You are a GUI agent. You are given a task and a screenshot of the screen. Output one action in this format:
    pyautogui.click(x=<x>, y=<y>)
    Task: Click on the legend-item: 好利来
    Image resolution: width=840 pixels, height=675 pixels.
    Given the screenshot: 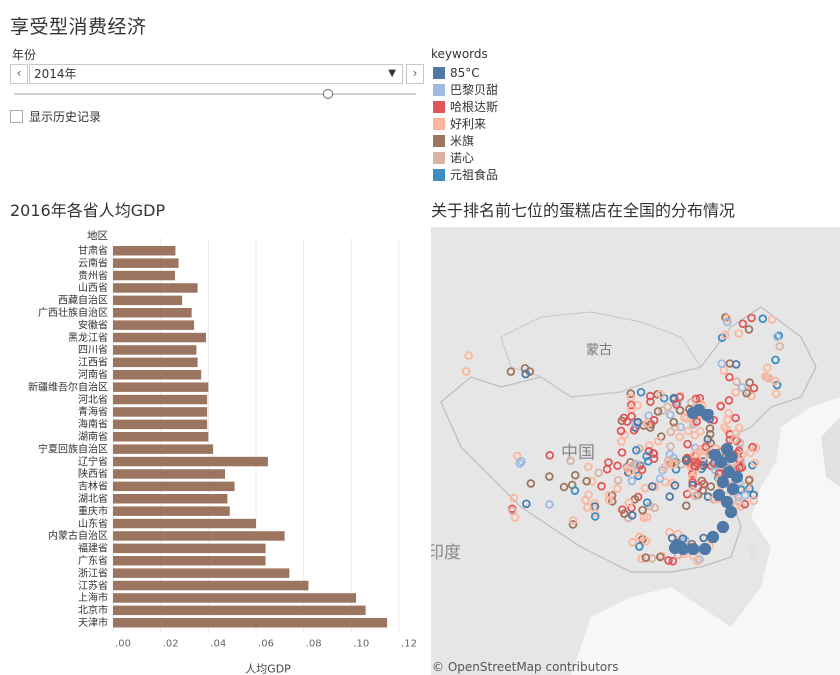 What is the action you would take?
    pyautogui.click(x=465, y=123)
    